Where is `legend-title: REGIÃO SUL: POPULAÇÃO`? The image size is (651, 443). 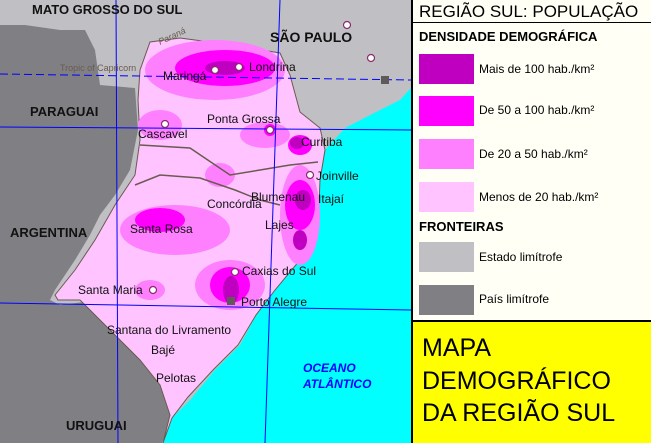 legend-title: REGIÃO SUL: POPULAÇÃO is located at coordinates (529, 11).